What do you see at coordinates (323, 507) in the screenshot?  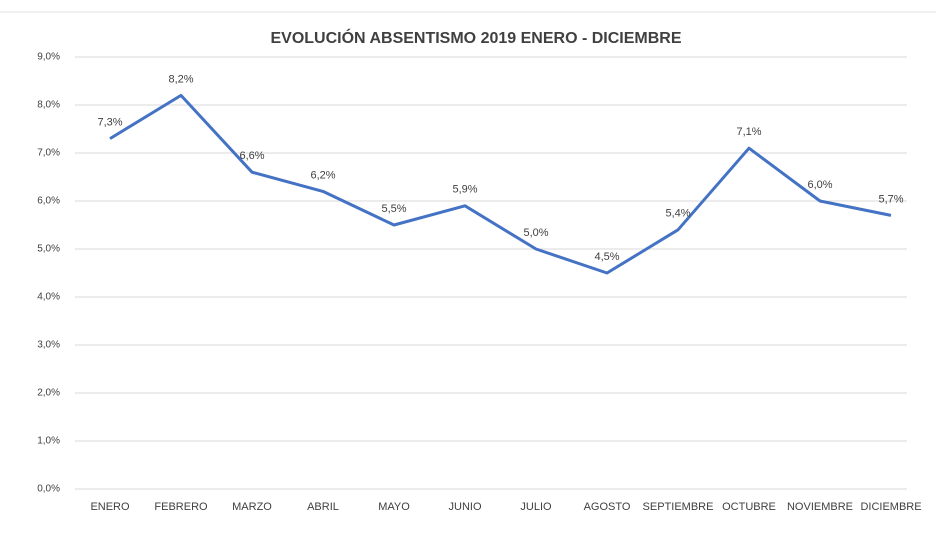 I see `x-tick-label: ABRIL` at bounding box center [323, 507].